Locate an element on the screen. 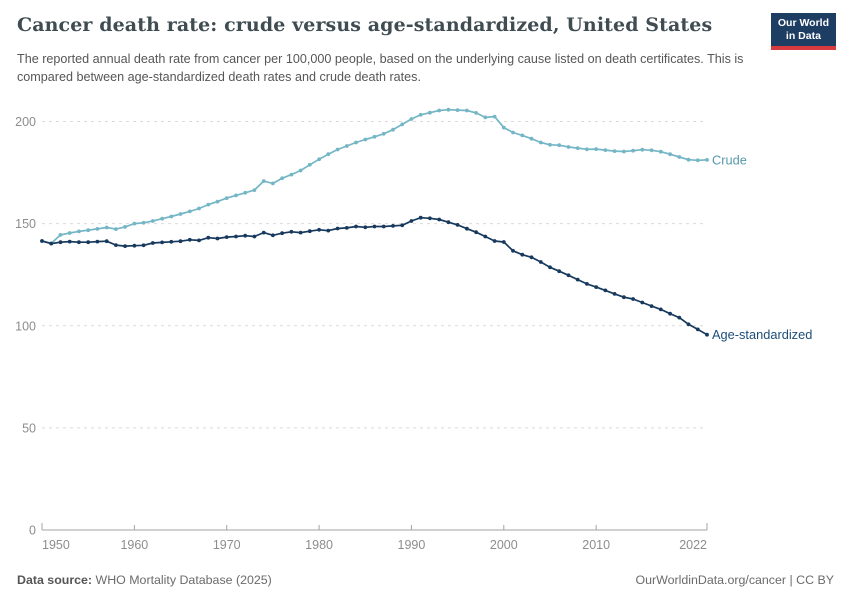  owid-logo: Our World in Data is located at coordinates (803, 32).